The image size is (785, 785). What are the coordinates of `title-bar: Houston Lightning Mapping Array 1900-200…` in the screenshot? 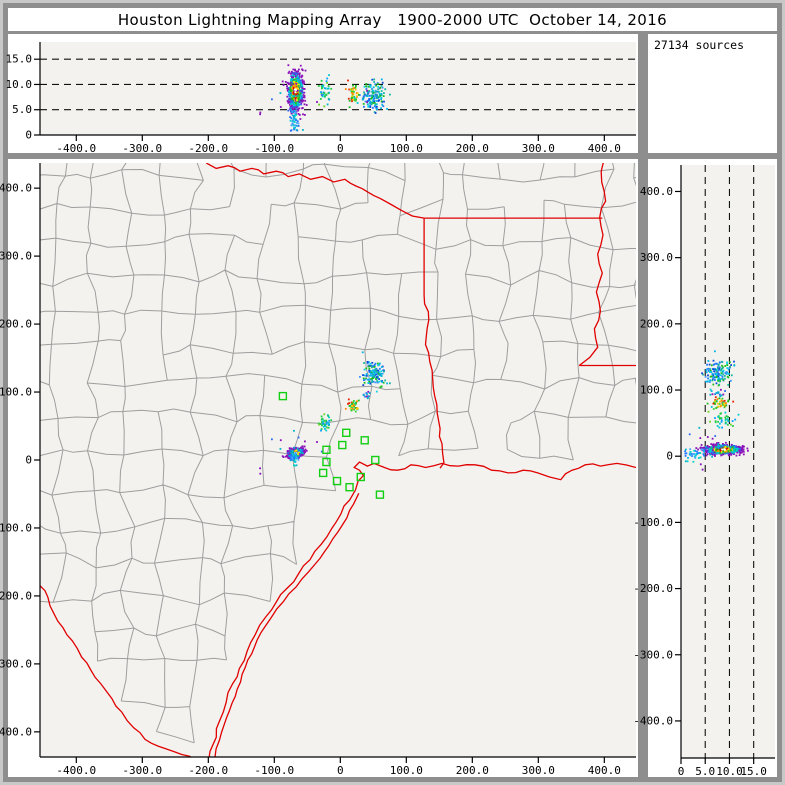 It's located at (392, 19).